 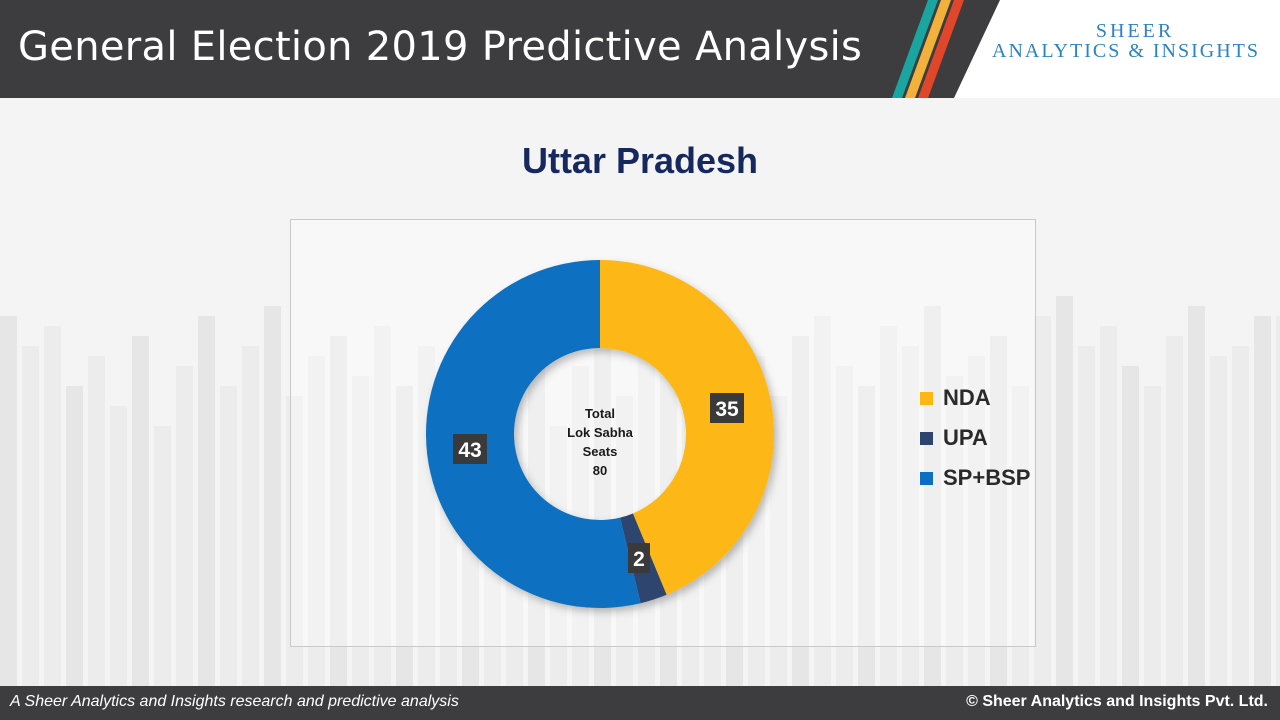 I want to click on legend-label: SP+BSP, so click(x=987, y=477).